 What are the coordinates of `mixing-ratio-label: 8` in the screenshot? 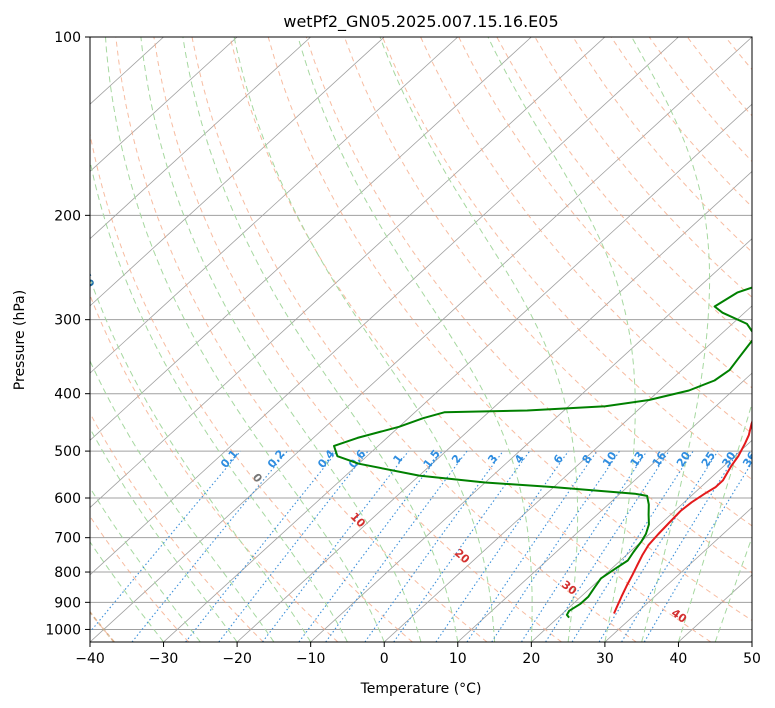 It's located at (587, 459).